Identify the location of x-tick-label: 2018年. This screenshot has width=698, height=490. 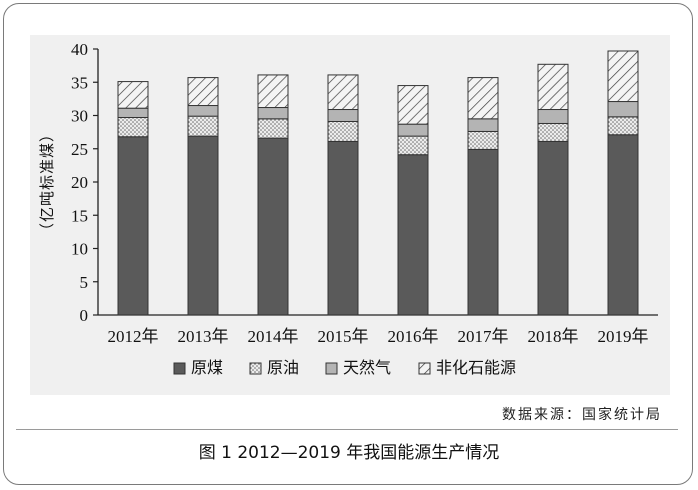
(553, 336).